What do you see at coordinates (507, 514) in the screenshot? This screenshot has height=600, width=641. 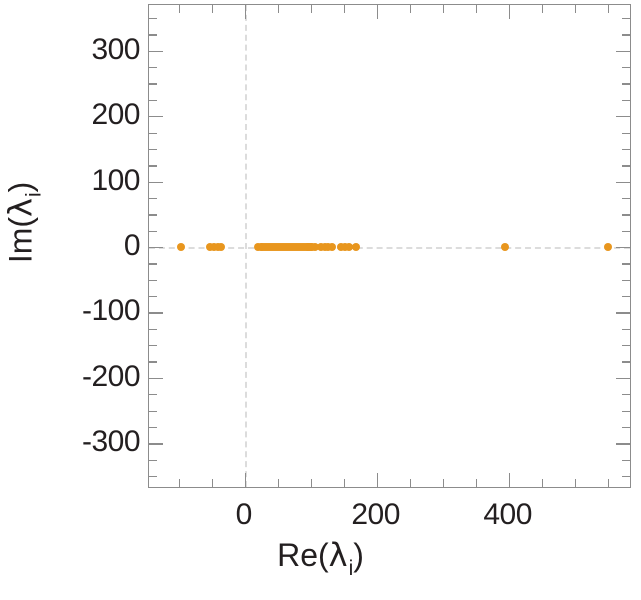 I see `x-tick-label: 400` at bounding box center [507, 514].